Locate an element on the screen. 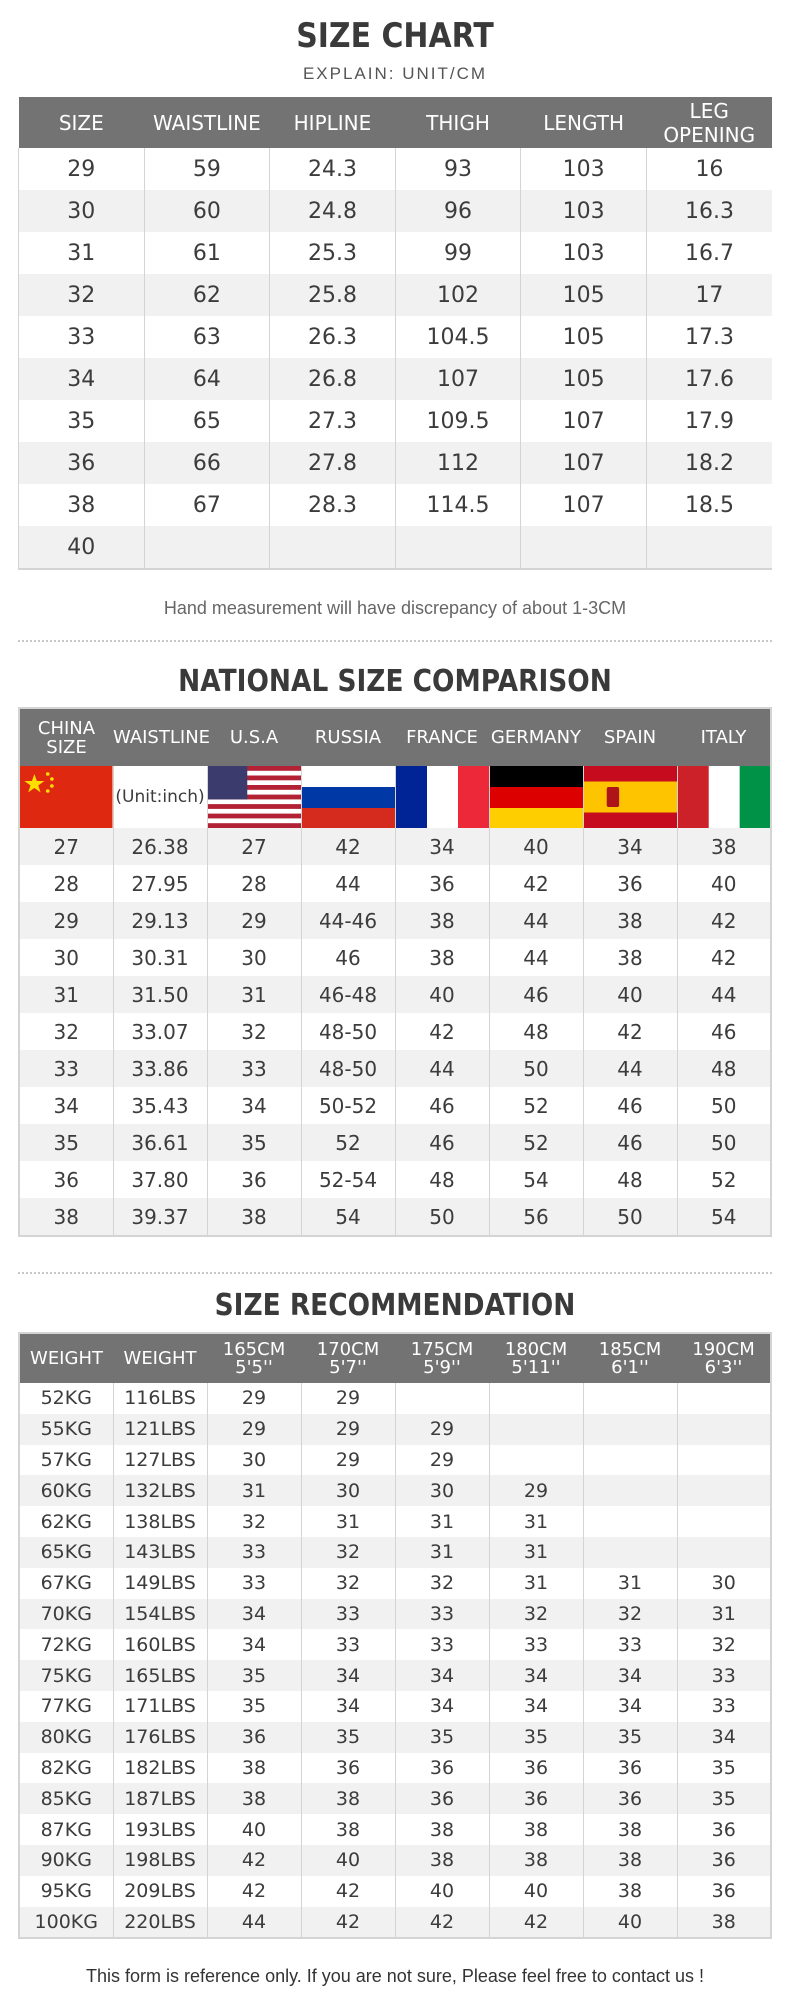 This screenshot has height=2000, width=790. table-cell: 28 is located at coordinates (253, 883).